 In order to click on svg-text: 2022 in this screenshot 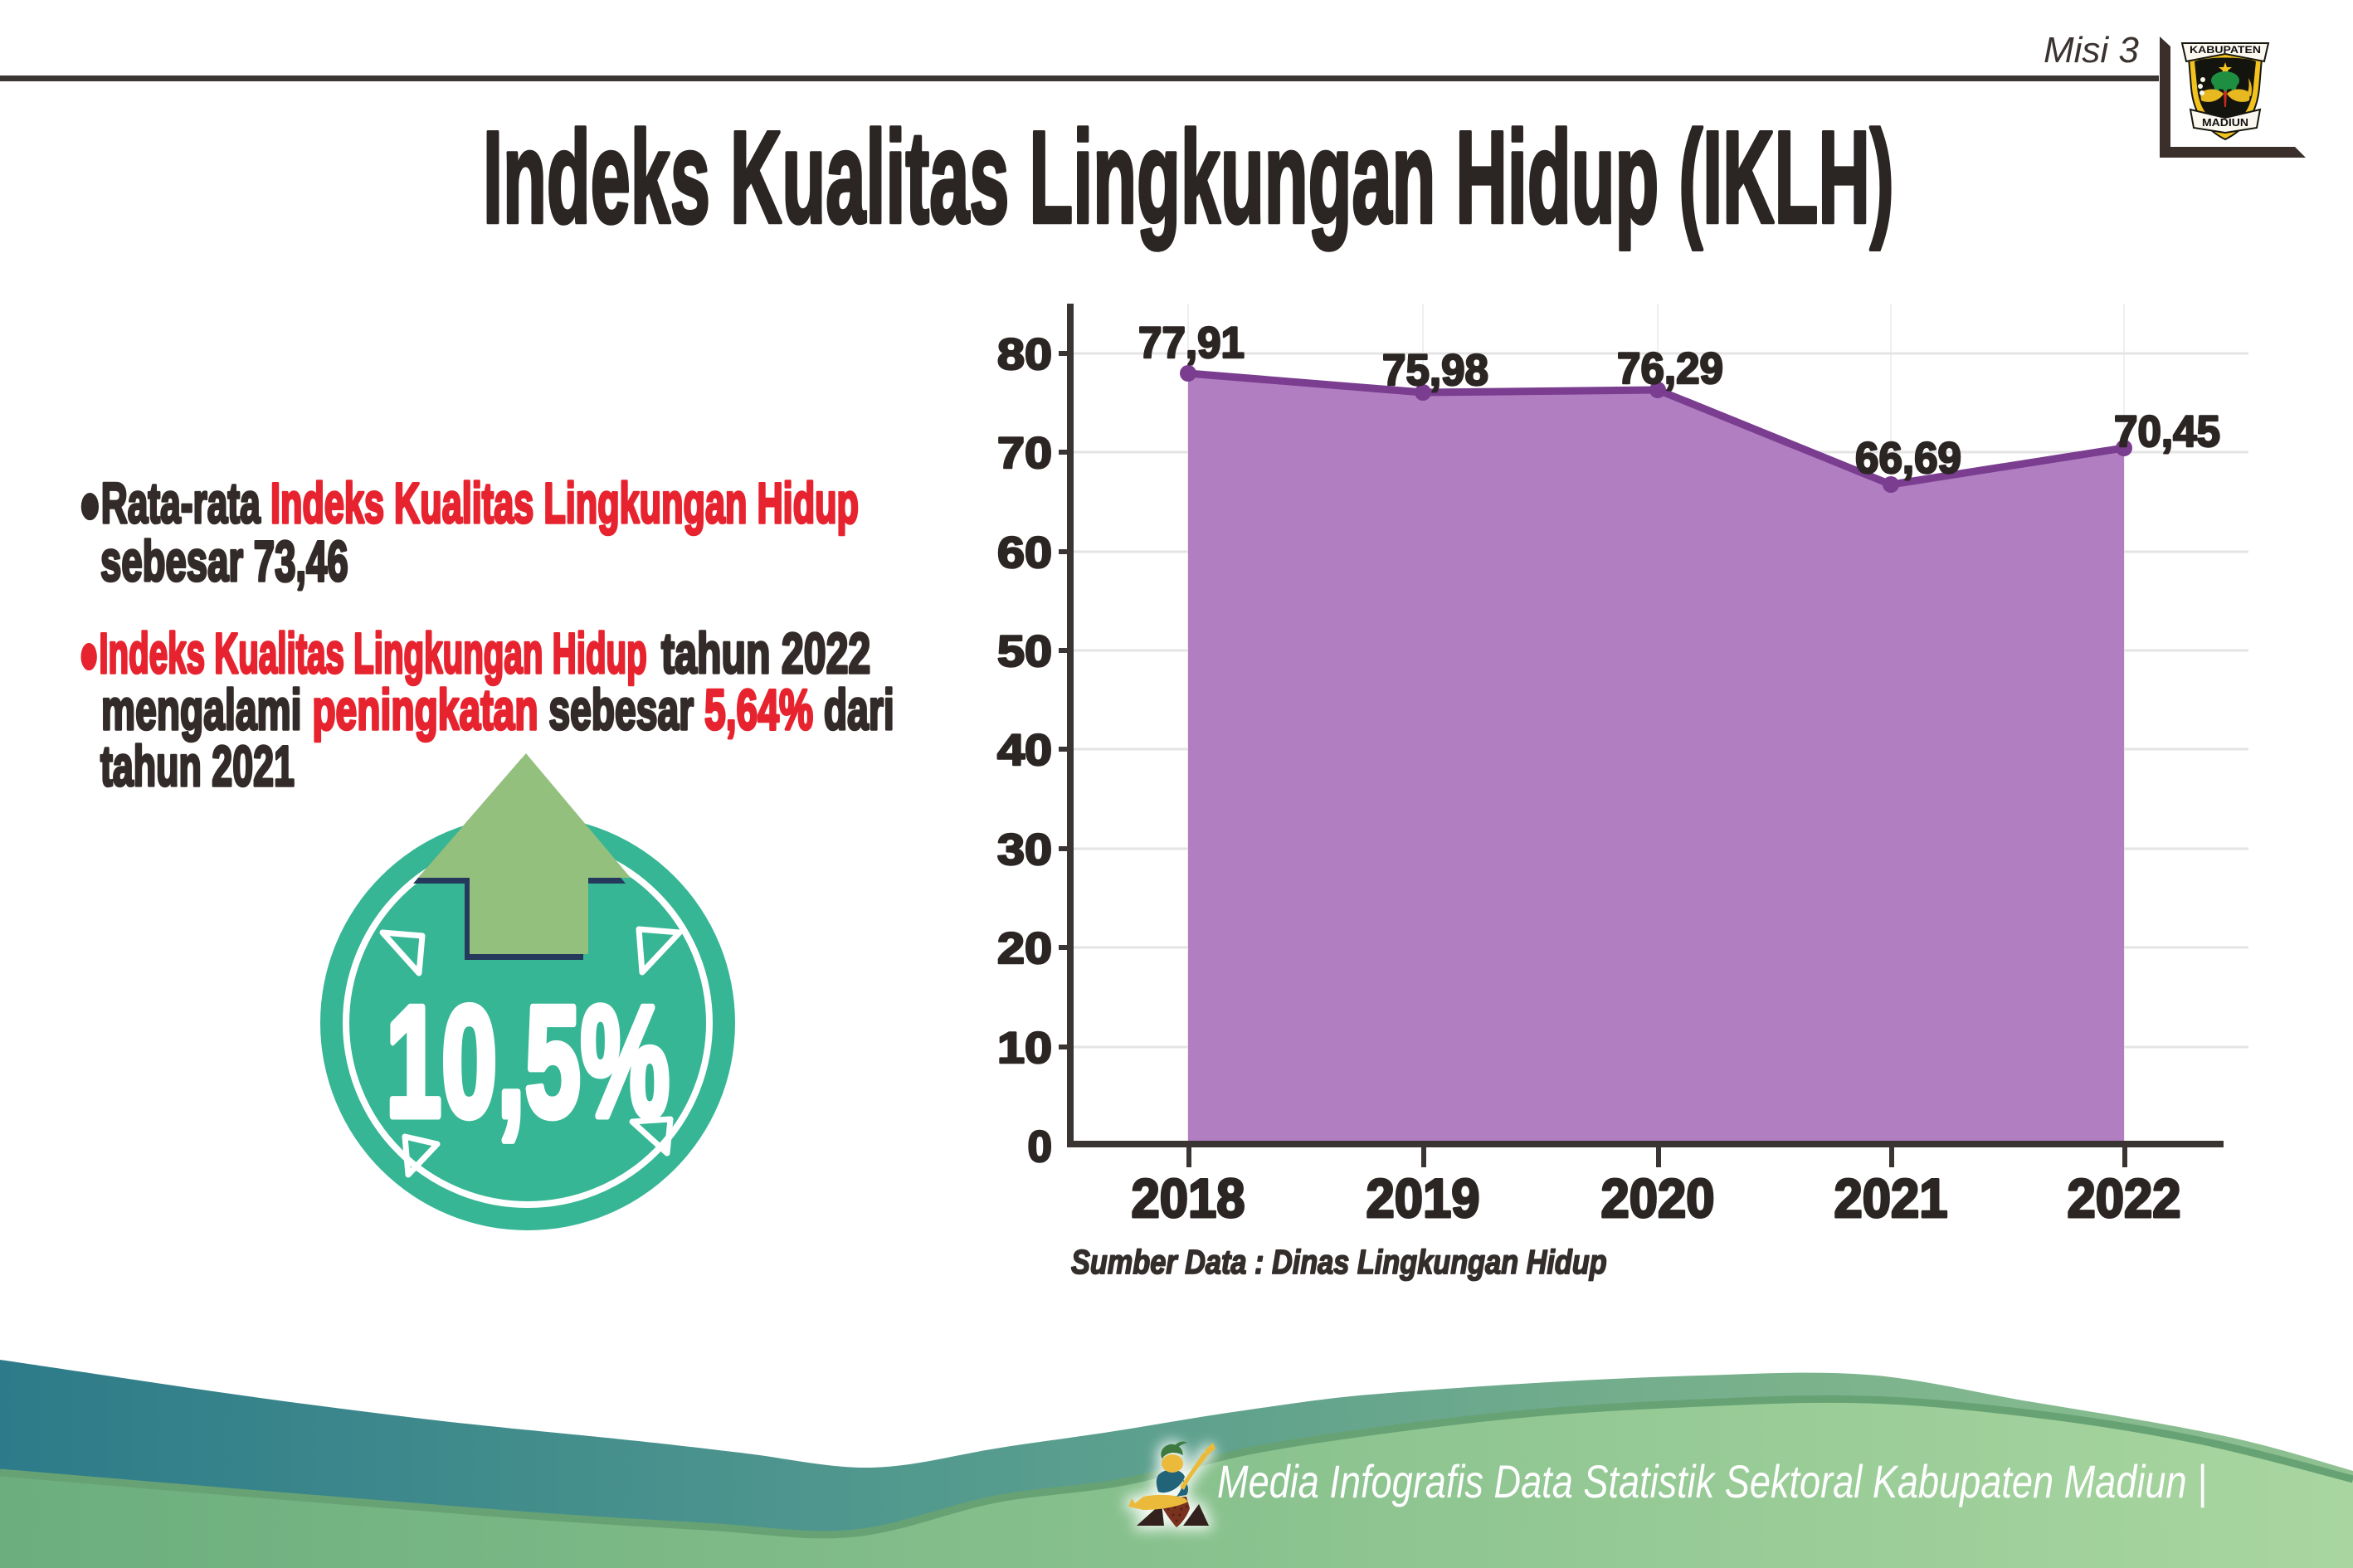, I will do `click(2124, 1198)`.